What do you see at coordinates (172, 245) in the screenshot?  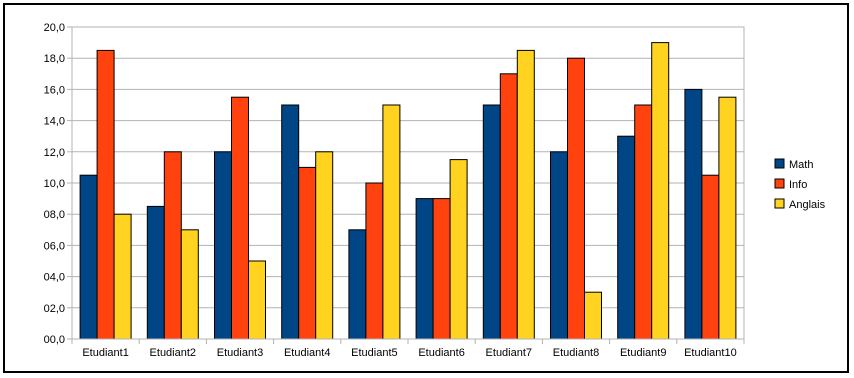 I see `bar-info-etudiant2` at bounding box center [172, 245].